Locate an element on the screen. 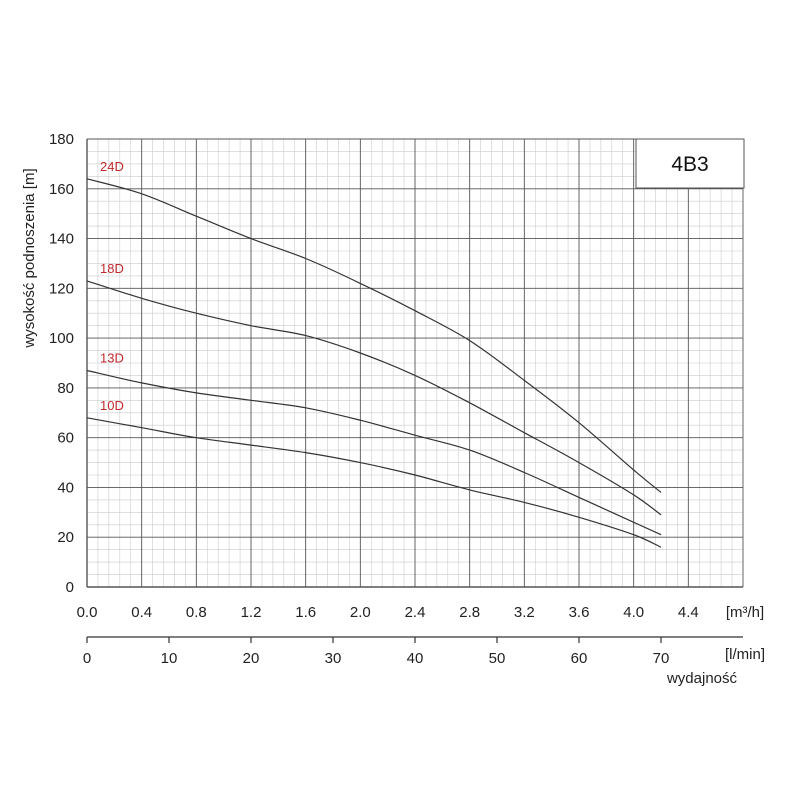 Image resolution: width=800 pixels, height=800 pixels. series-label-24d: 24D is located at coordinates (112, 166).